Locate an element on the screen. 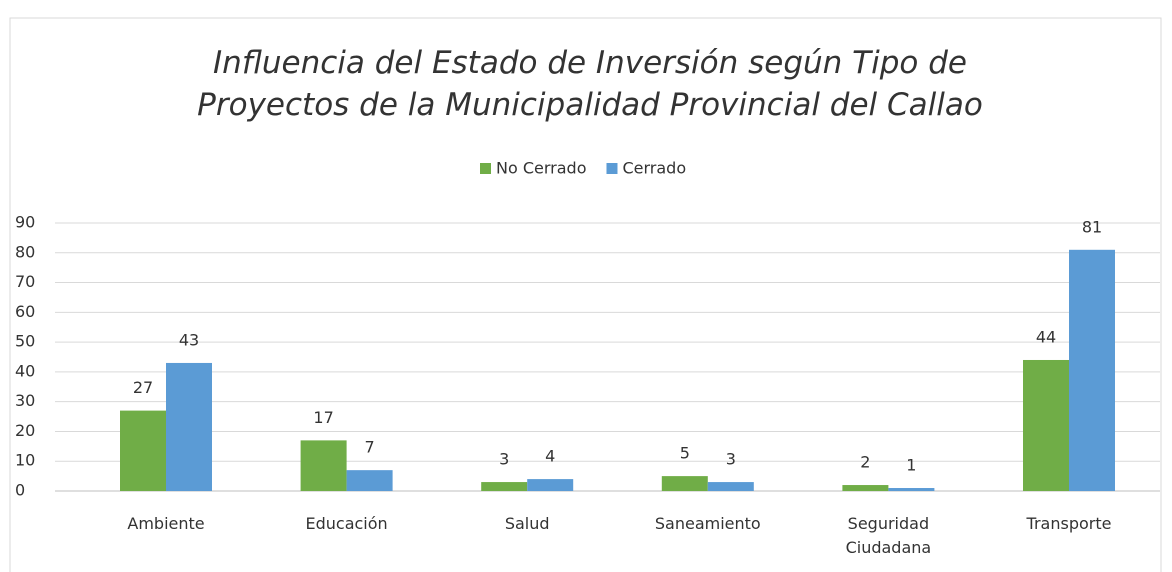  data-label: 44 is located at coordinates (1046, 336).